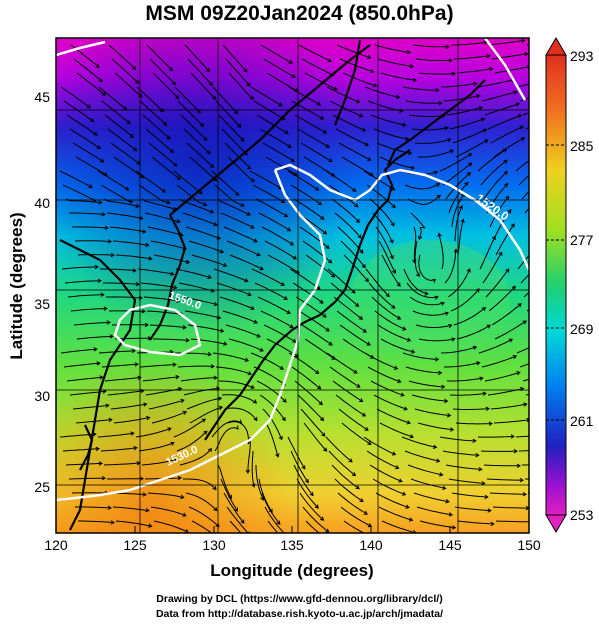 The image size is (599, 625). I want to click on x-tick-marks, so click(292, 529).